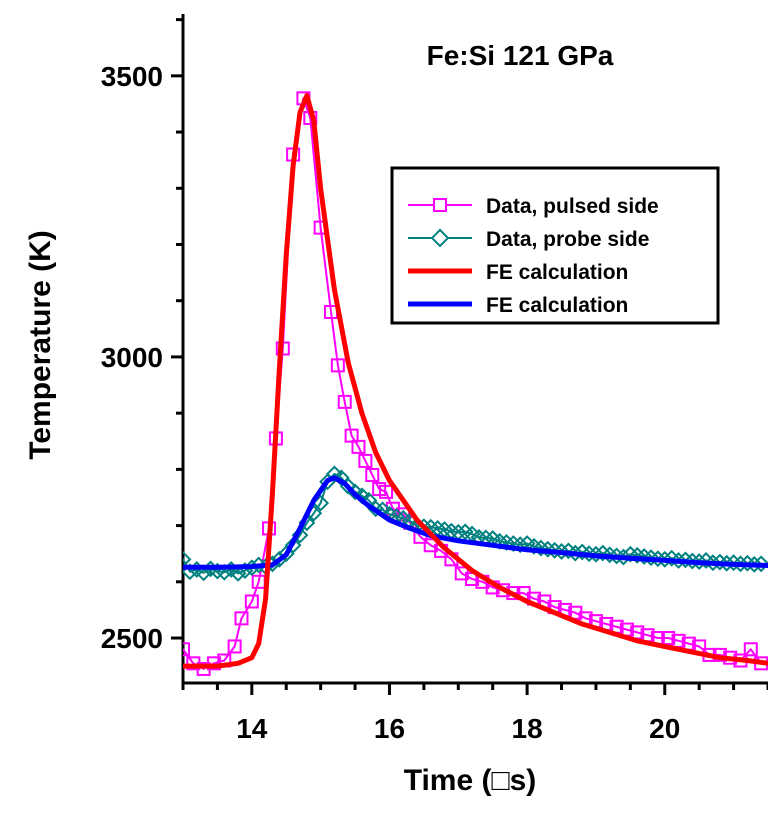 The height and width of the screenshot is (814, 768). I want to click on x-ticks: 14 16 18 20, so click(474, 713).